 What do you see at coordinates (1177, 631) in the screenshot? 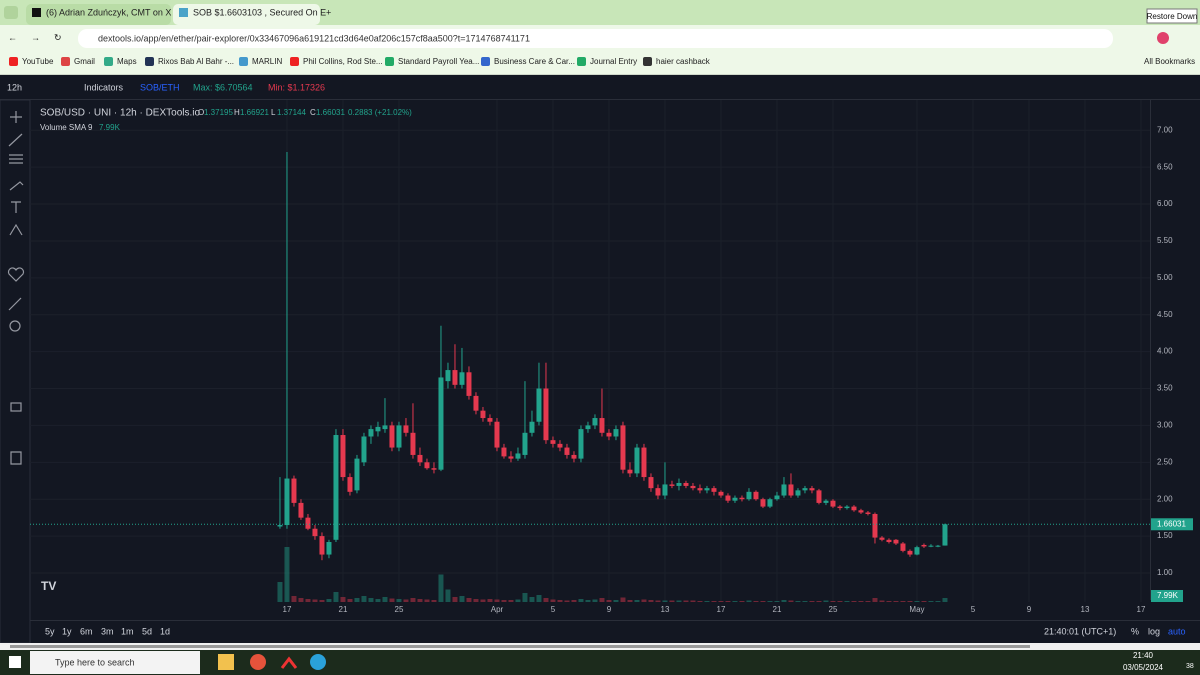
I see `scale-option: auto` at bounding box center [1177, 631].